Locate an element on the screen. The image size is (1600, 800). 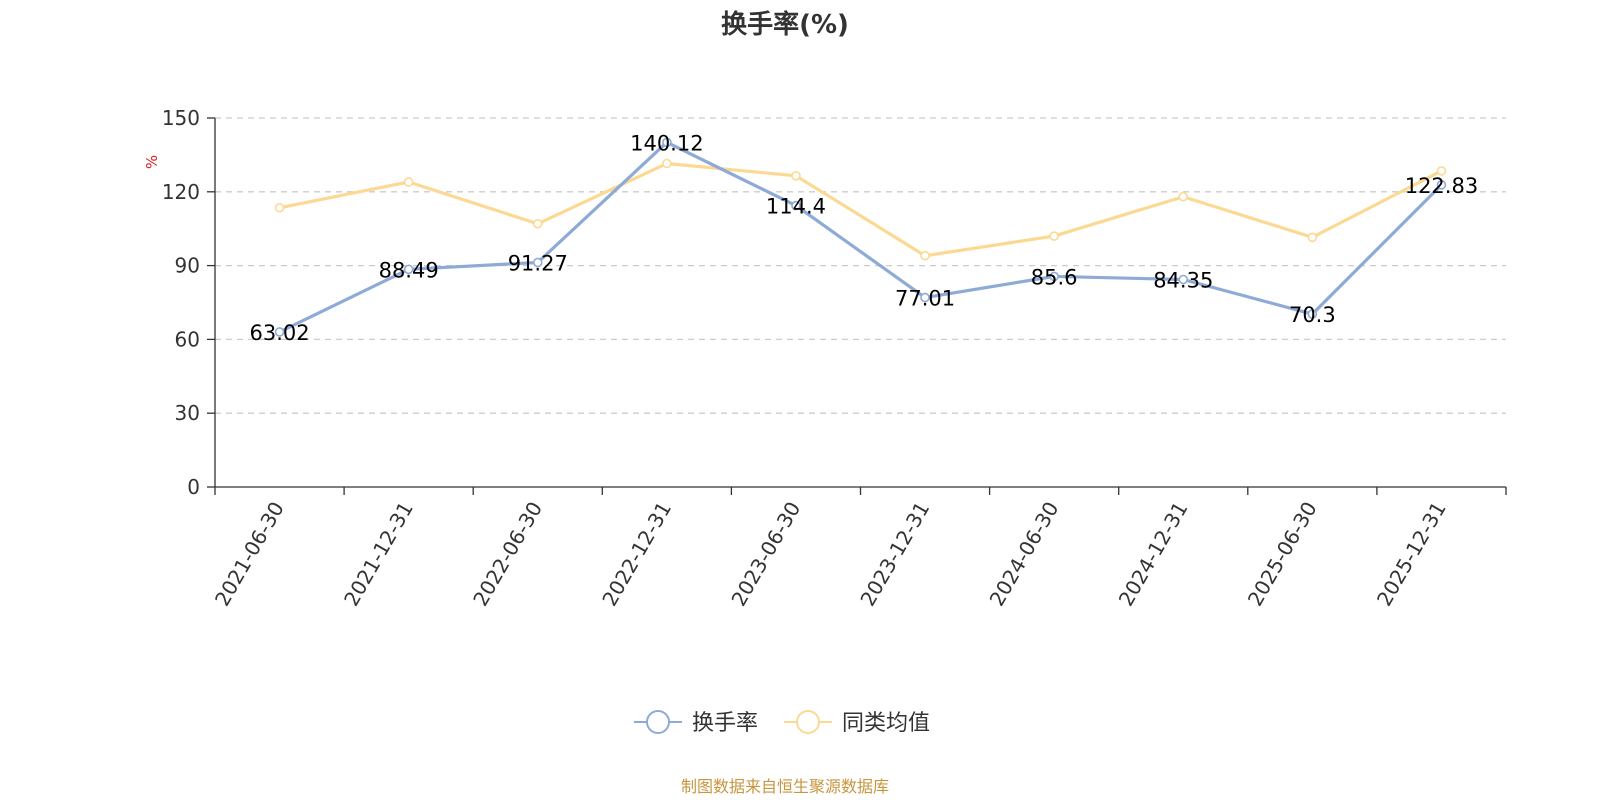
legend-label: 换手率 is located at coordinates (725, 723).